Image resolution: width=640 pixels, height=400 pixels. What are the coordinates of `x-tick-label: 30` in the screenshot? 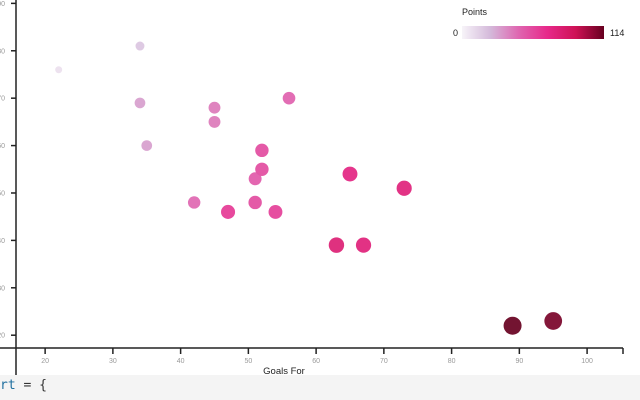 It's located at (113, 361).